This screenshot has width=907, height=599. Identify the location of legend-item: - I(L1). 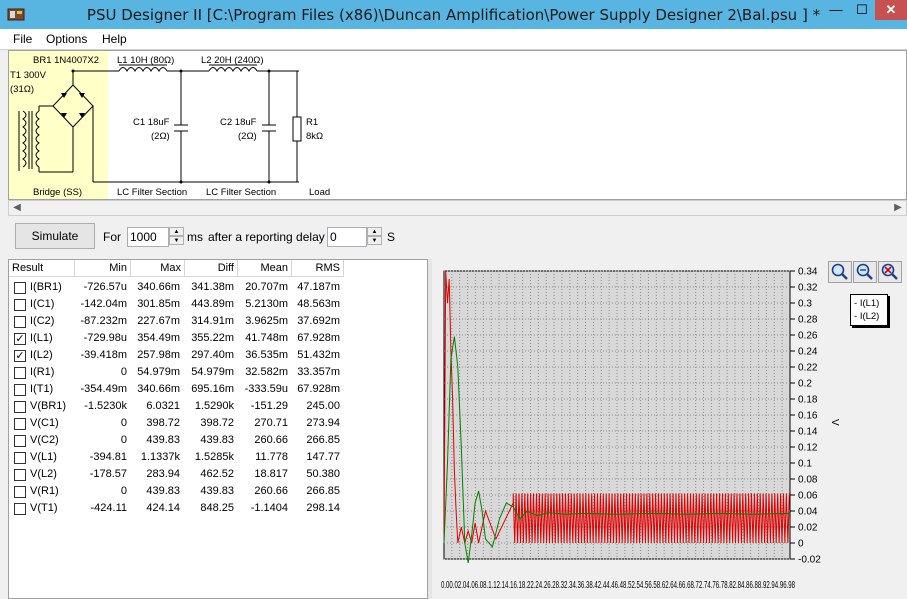
(867, 303).